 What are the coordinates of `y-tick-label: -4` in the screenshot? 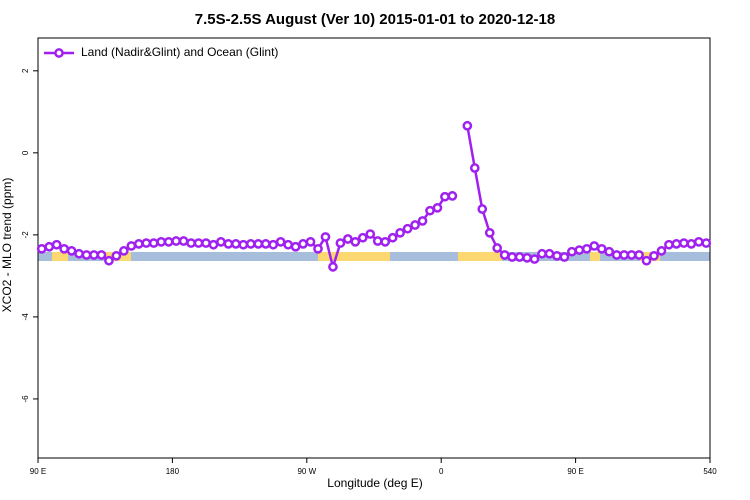 It's located at (25, 317).